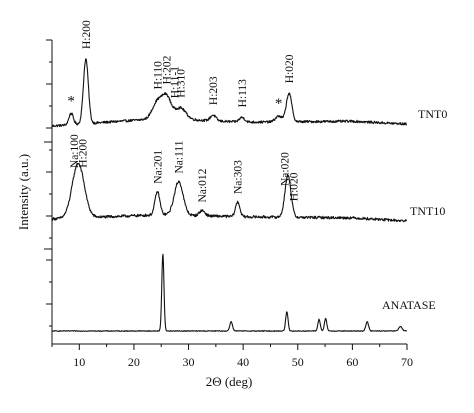 This screenshot has height=413, width=474. What do you see at coordinates (407, 362) in the screenshot?
I see `x-tick-label-70: 70` at bounding box center [407, 362].